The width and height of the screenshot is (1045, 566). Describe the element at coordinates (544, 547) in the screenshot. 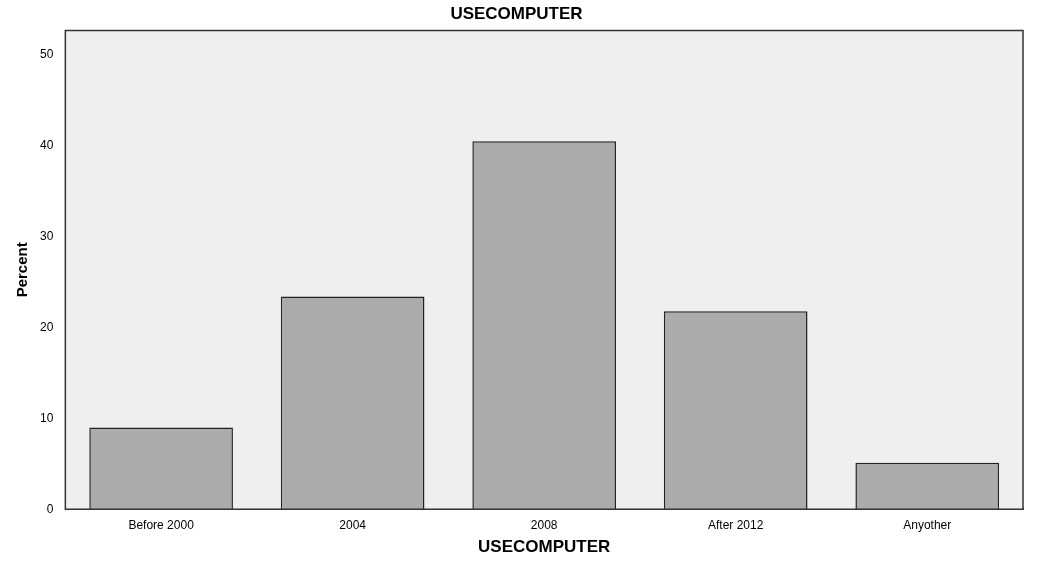

I see `x-axis-title: USECOMPUTER` at that location.